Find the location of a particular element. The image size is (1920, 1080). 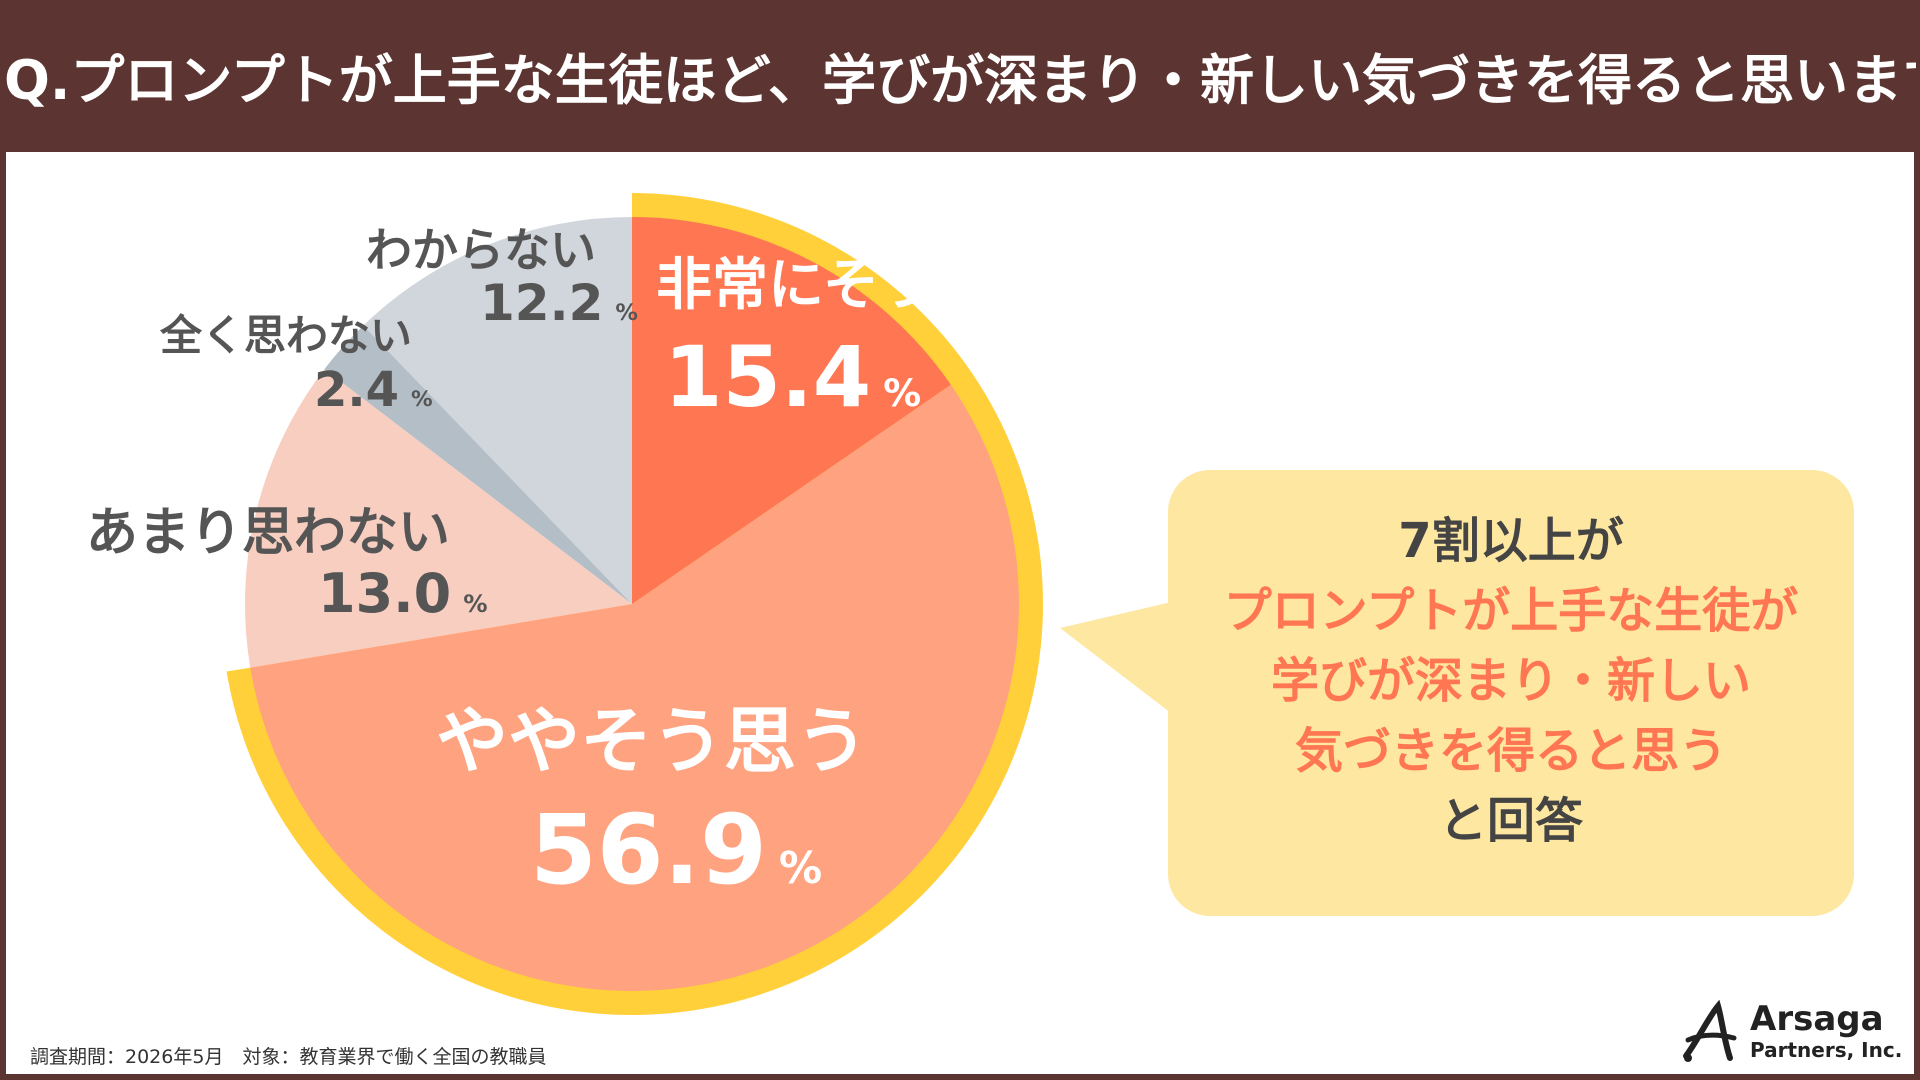

header-bar: Q.プロンプトが上手な生徒ほど、学びが深まり・新しい気づきを得ると思いますか？ is located at coordinates (960, 75).